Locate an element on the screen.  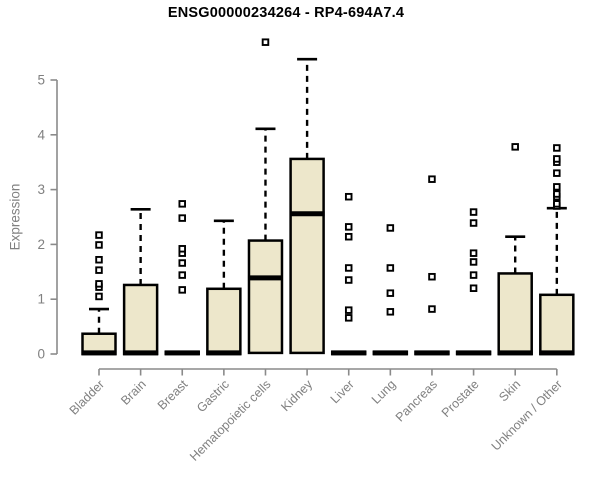
x-tick-label-brain: Brain is located at coordinates (133, 392).